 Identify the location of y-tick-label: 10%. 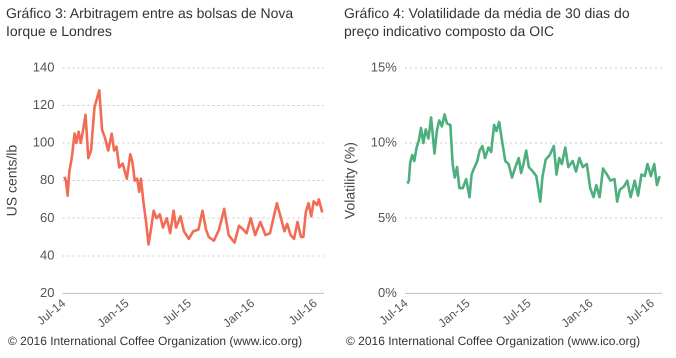
(384, 142).